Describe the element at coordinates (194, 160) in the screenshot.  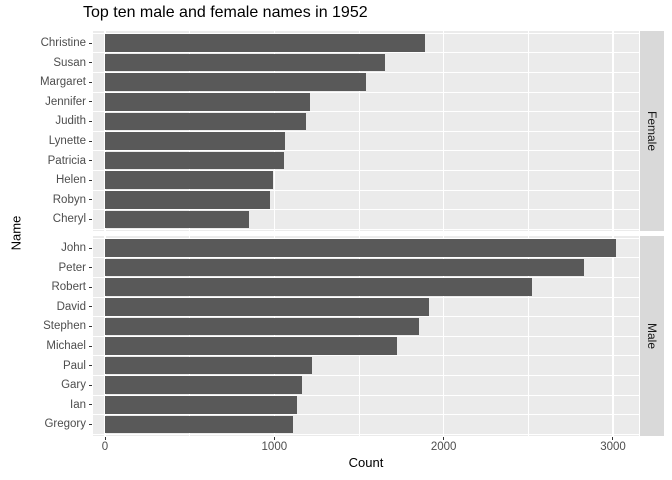
I see `bar-patricia` at that location.